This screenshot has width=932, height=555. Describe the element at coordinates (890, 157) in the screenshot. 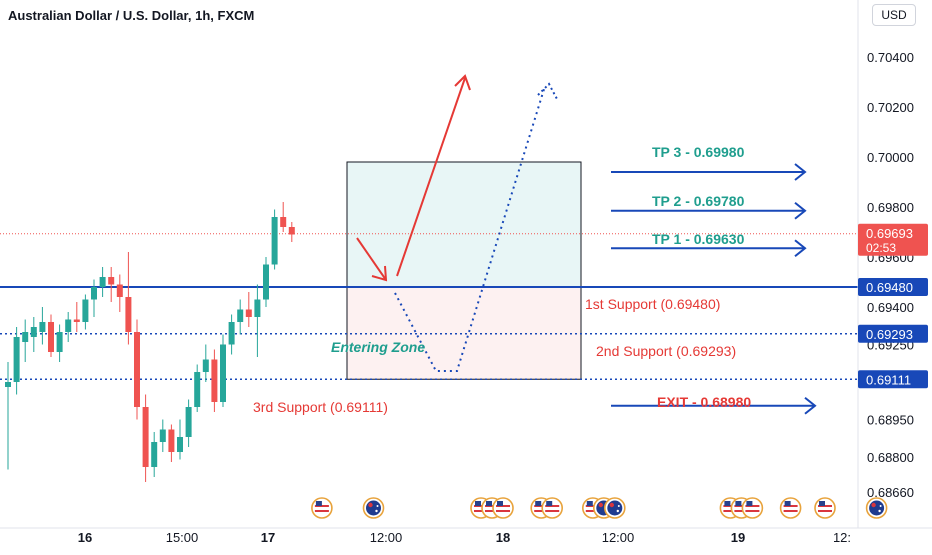

I see `y-tick-label: 0.70000` at that location.